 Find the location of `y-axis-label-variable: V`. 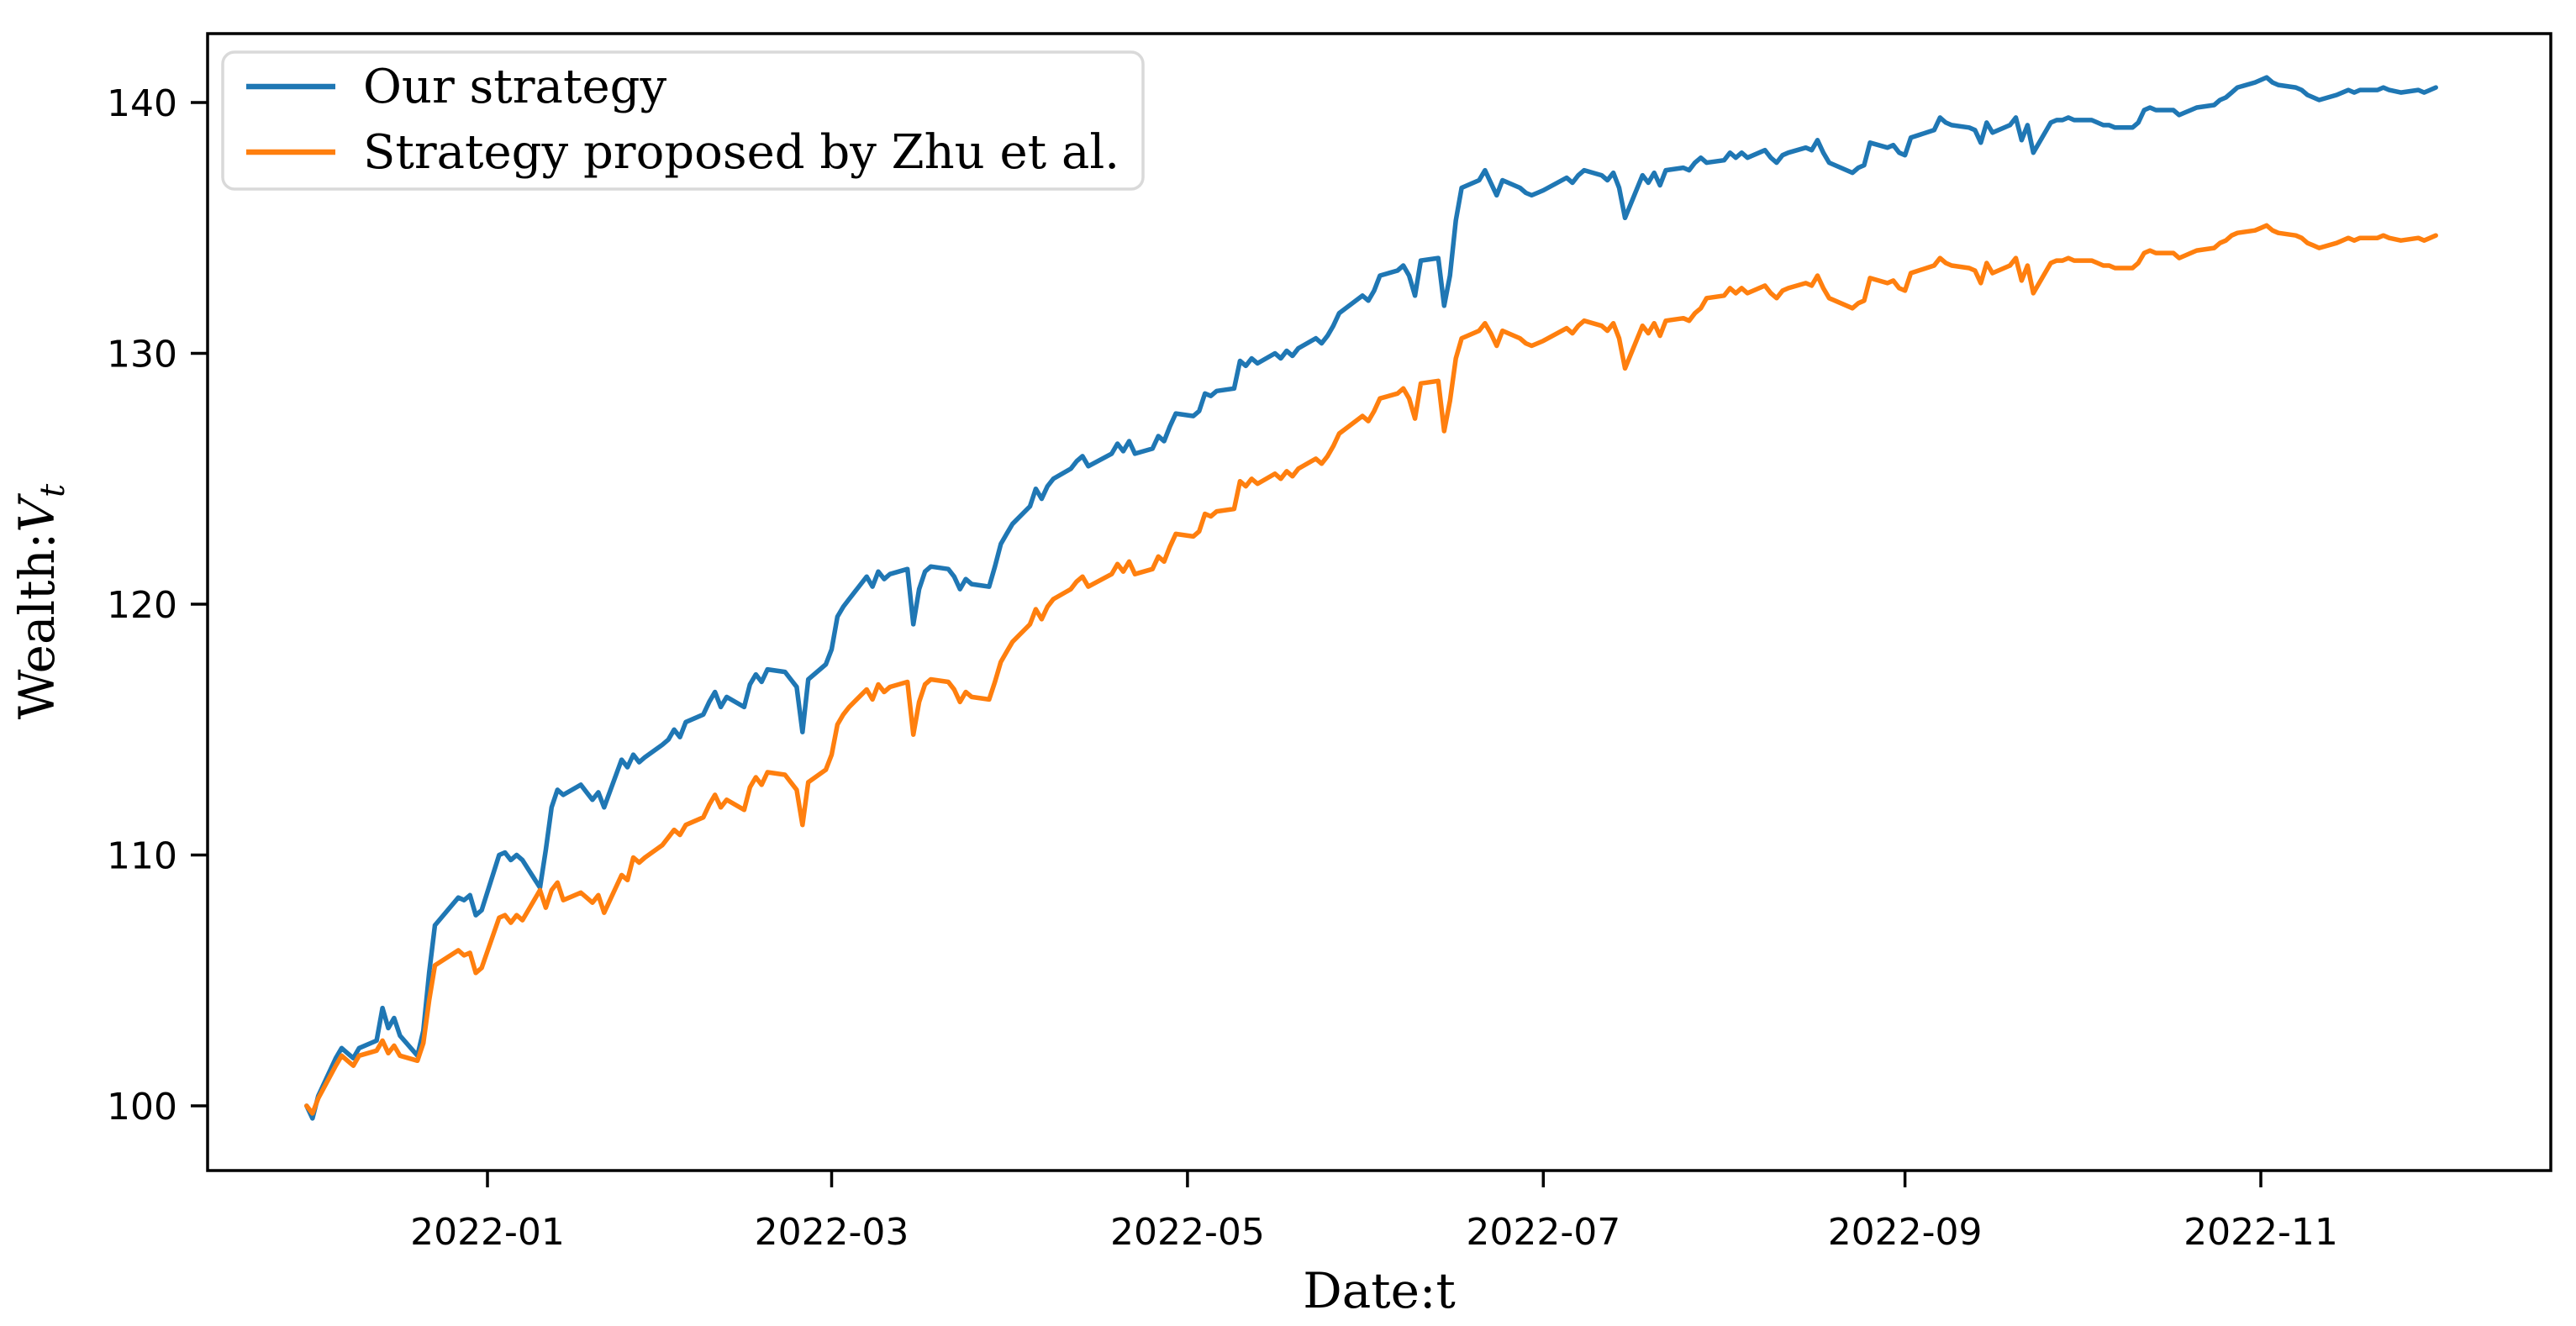

y-axis-label-variable: V is located at coordinates (37, 513).